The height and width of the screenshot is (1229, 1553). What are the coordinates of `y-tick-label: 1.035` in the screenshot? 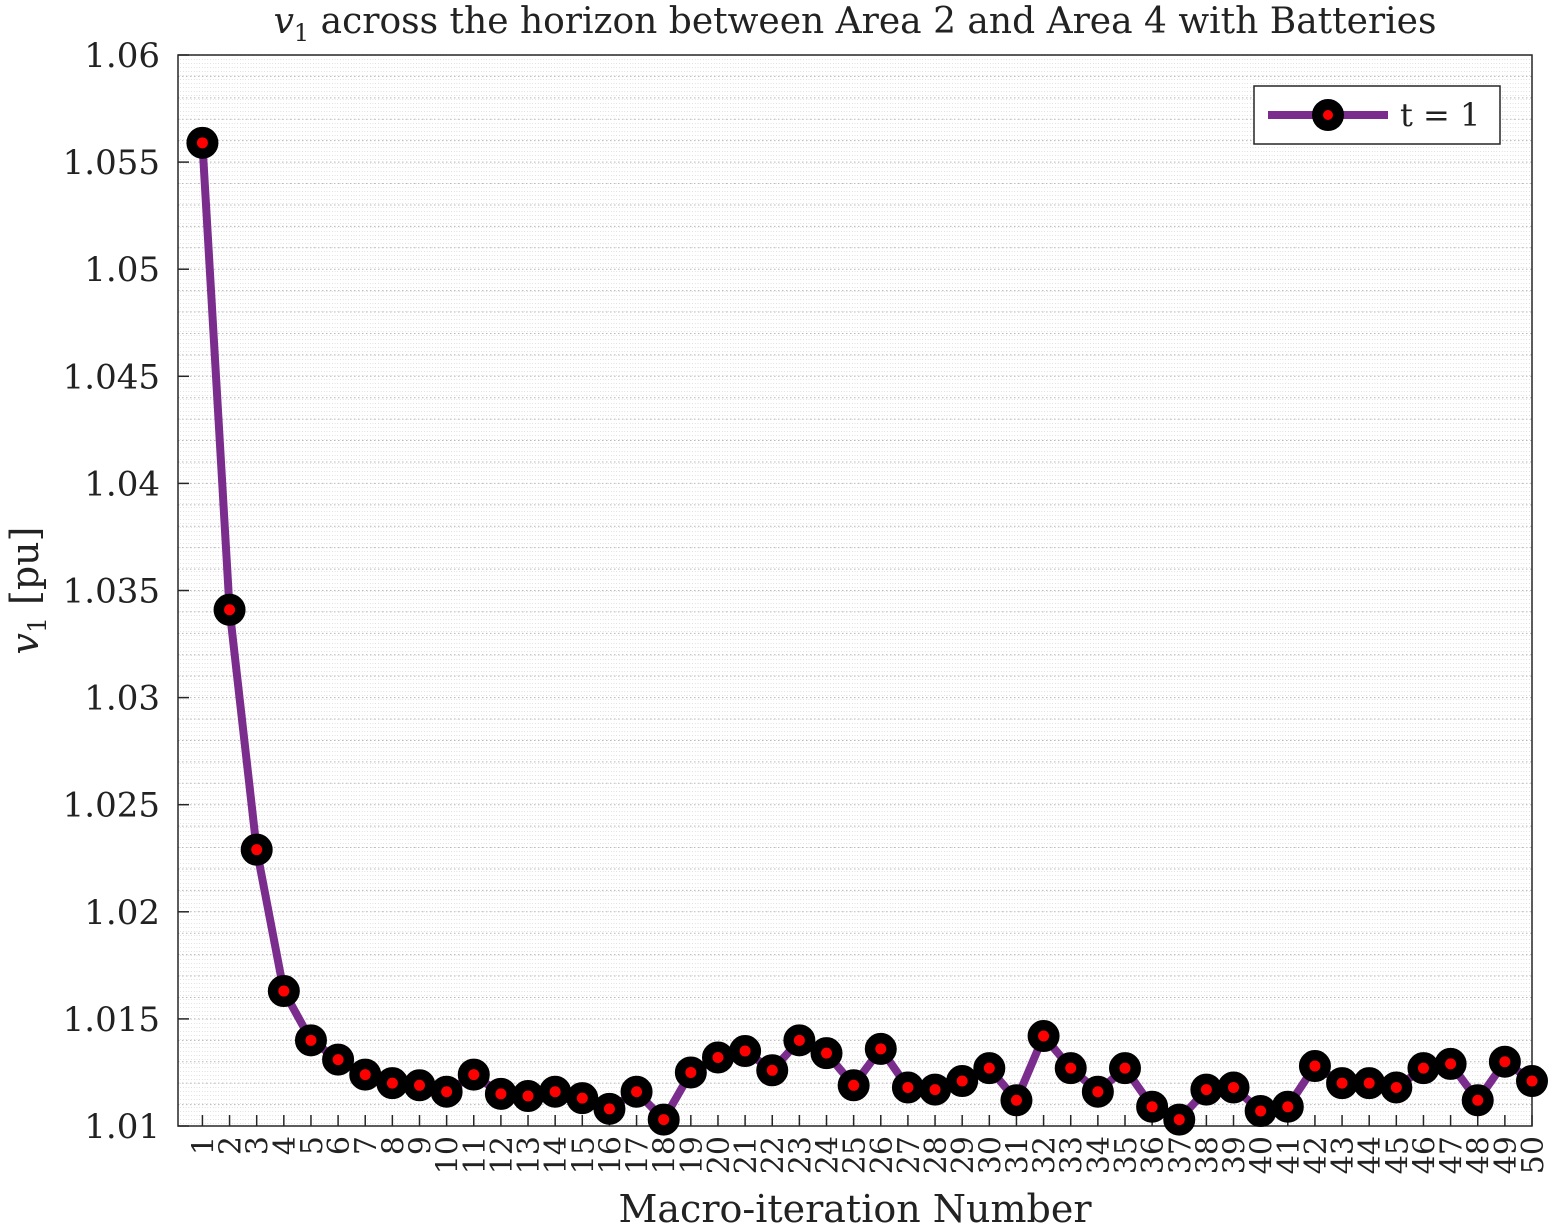 It's located at (111, 592).